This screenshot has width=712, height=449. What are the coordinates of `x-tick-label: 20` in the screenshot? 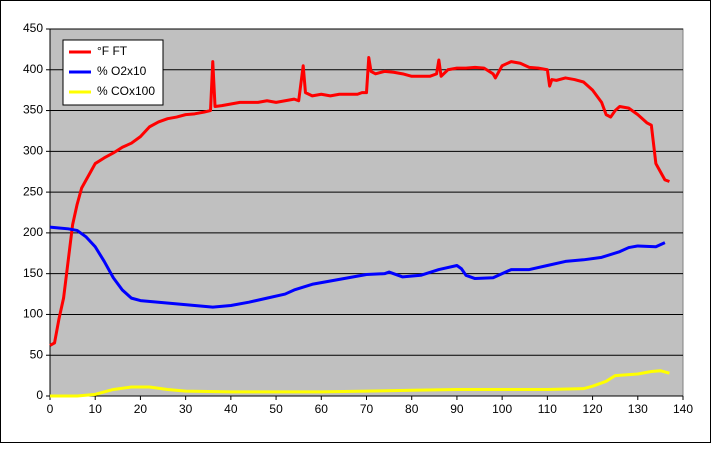 It's located at (141, 409).